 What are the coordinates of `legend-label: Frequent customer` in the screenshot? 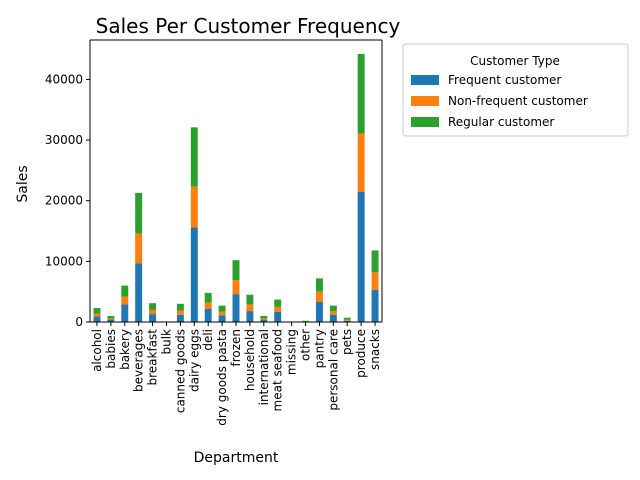 It's located at (504, 80).